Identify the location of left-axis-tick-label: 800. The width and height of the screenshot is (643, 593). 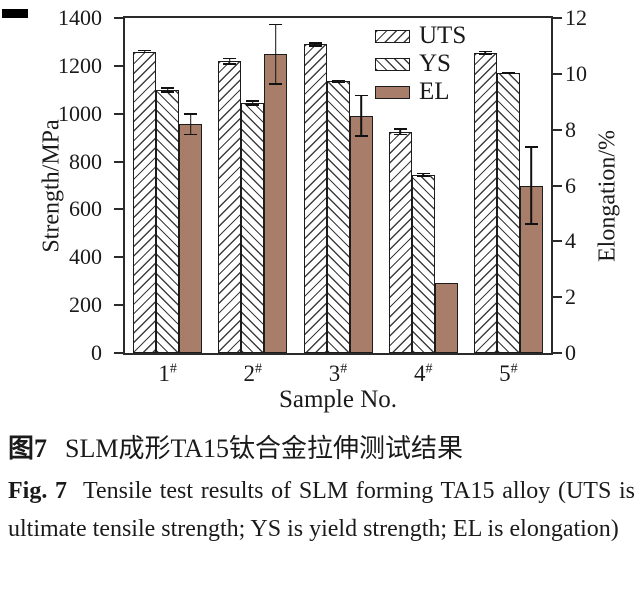
(85, 161).